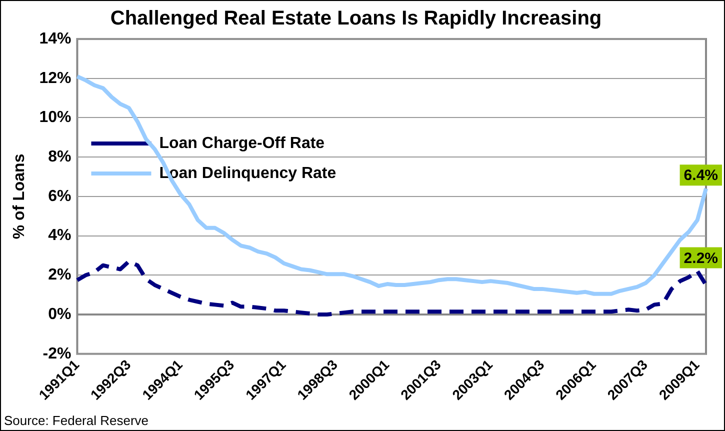  Describe the element at coordinates (60, 314) in the screenshot. I see `y-tick-label: 0%` at that location.